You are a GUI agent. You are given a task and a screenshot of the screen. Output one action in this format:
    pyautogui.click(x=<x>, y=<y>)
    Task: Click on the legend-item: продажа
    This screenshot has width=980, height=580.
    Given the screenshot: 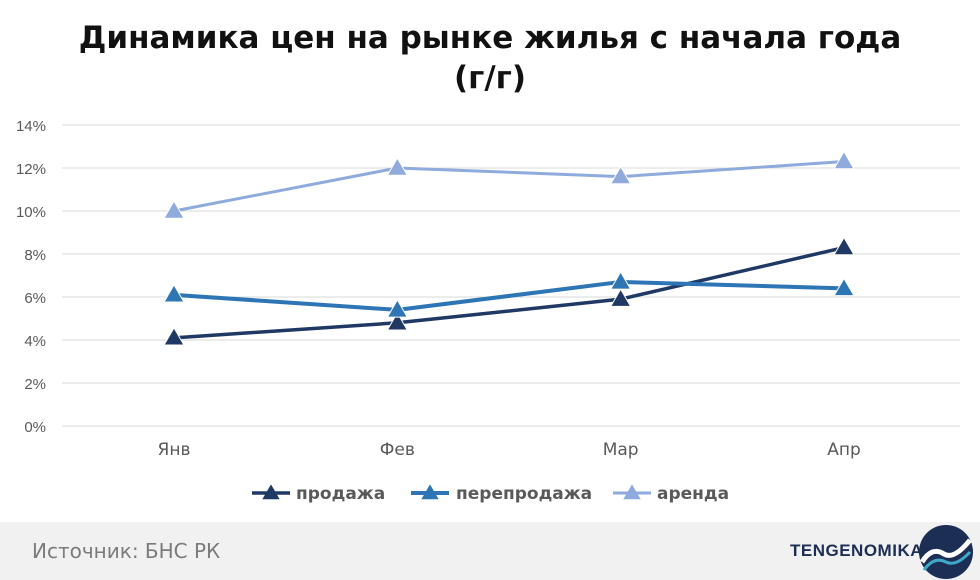 What is the action you would take?
    pyautogui.click(x=318, y=494)
    